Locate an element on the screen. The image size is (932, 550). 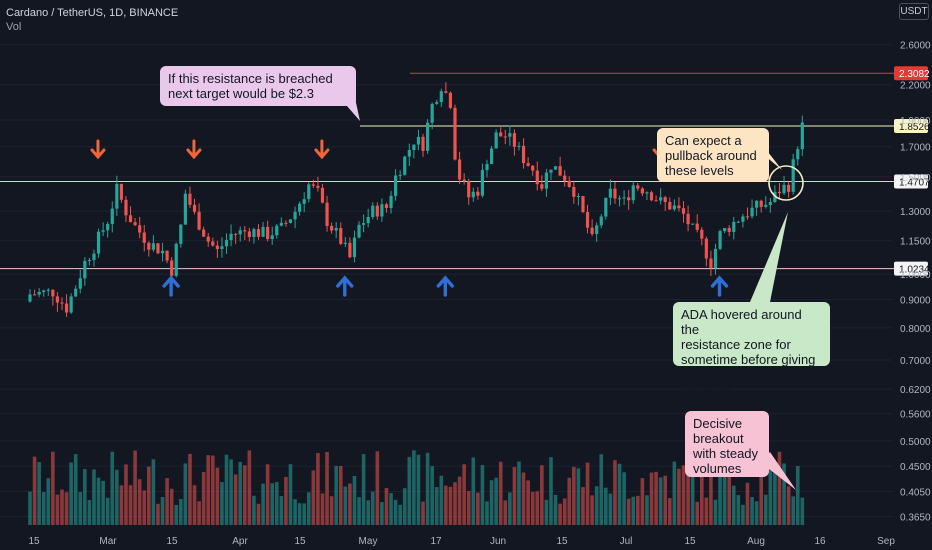
price-tick-label: 0.7000 is located at coordinates (915, 361).